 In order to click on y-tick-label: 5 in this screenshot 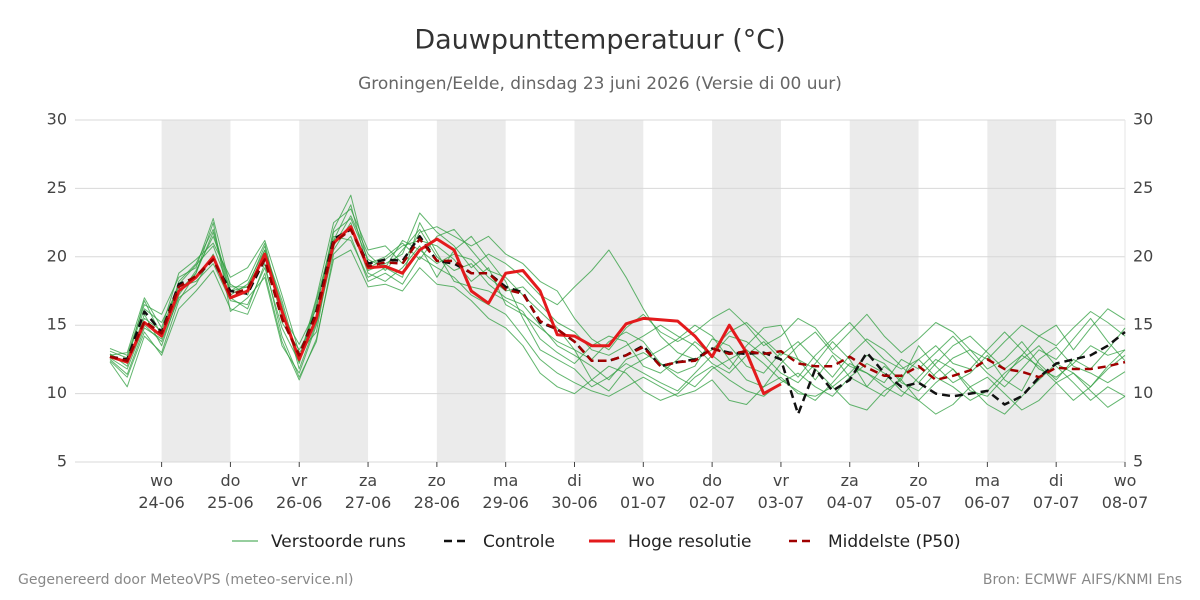, I will do `click(62, 461)`.